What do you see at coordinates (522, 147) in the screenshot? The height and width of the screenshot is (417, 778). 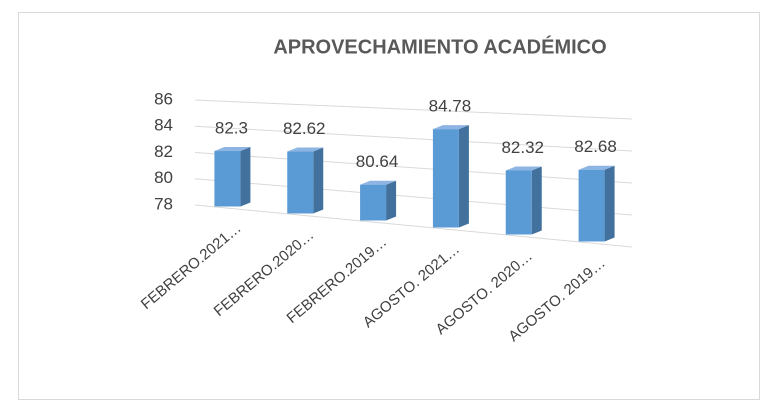 I see `data-label: 82.32` at bounding box center [522, 147].